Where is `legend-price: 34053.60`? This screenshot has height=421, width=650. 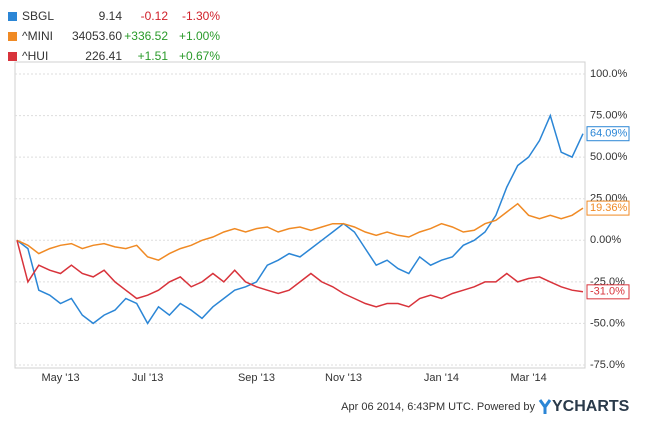 legend-price: 34053.60 is located at coordinates (97, 36).